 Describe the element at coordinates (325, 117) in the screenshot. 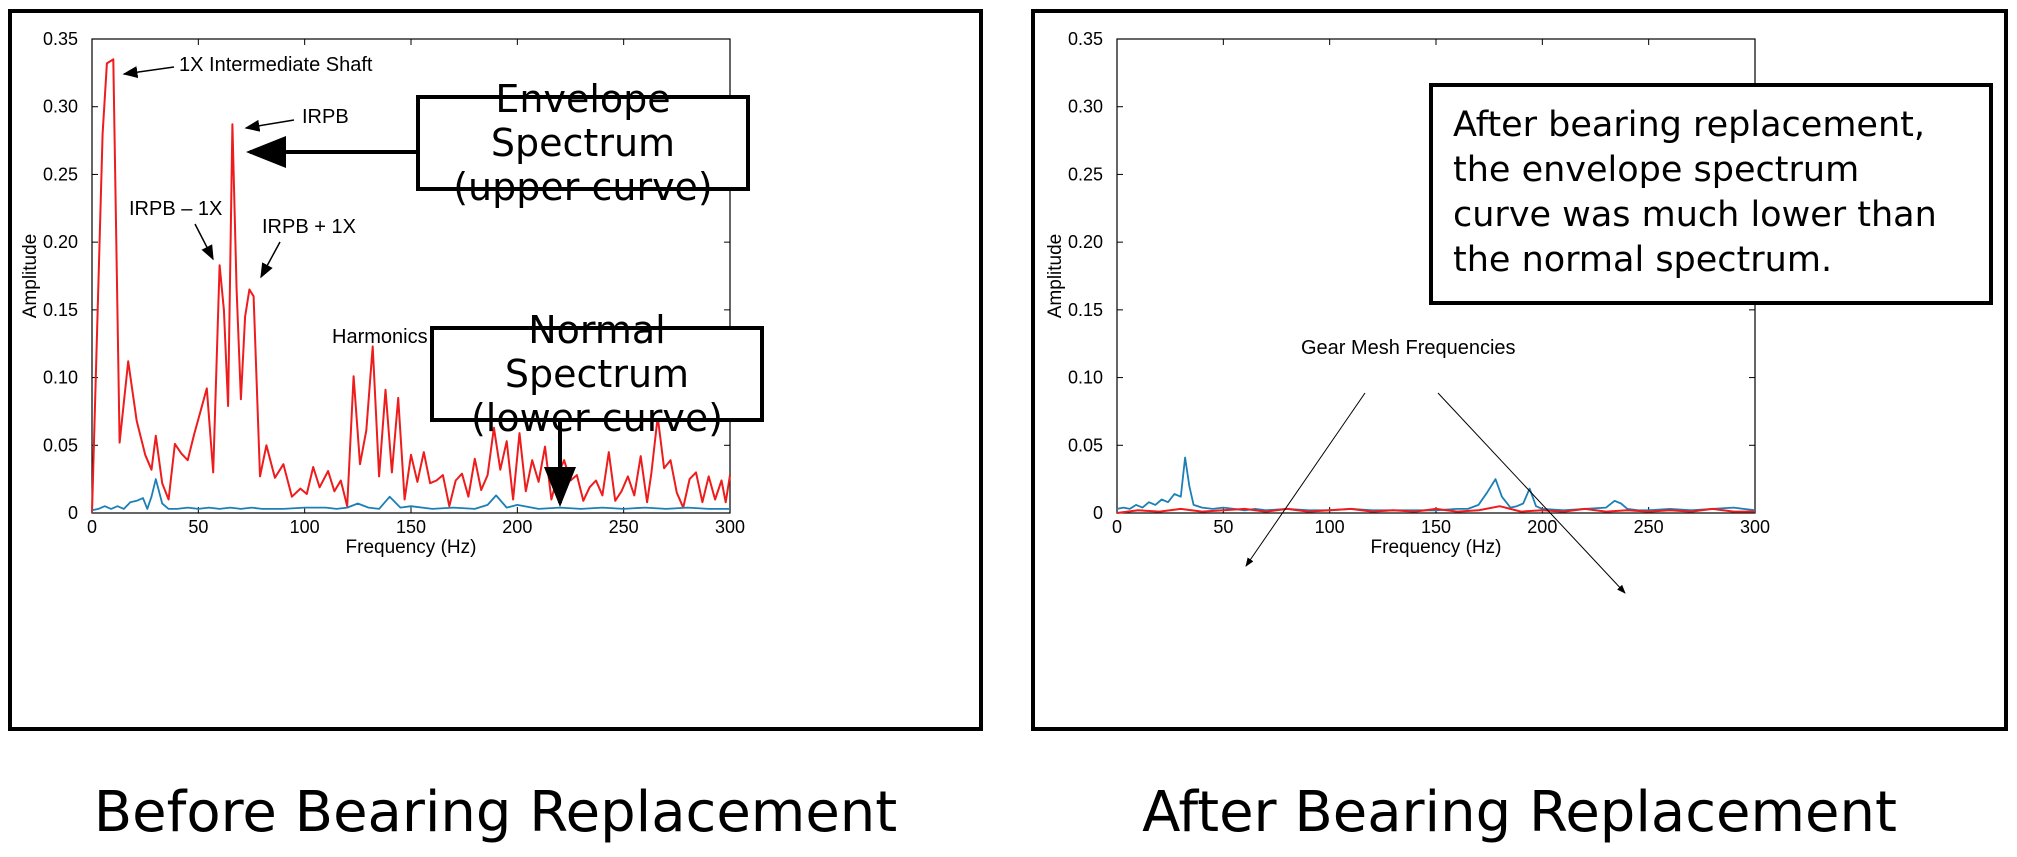

I see `annotation-irpb: IRPB` at that location.